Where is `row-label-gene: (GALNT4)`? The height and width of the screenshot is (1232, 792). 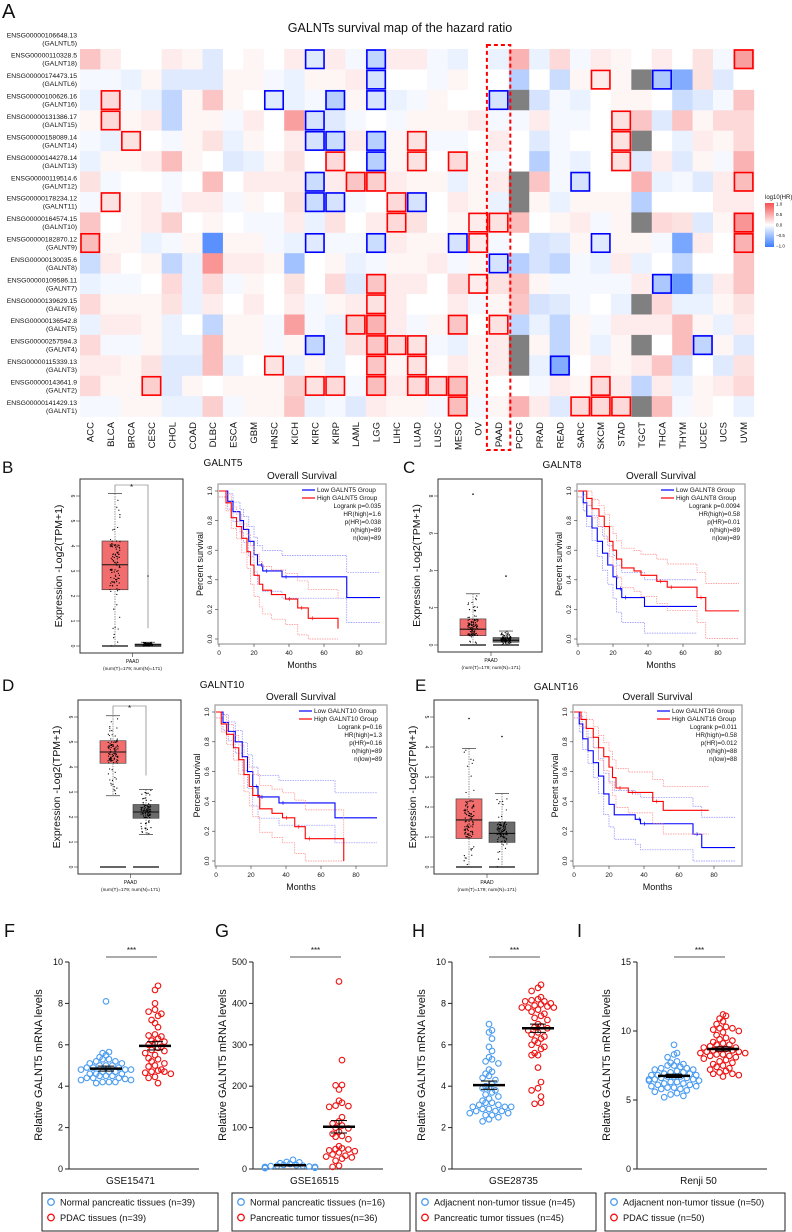
row-label-gene: (GALNT4) is located at coordinates (61, 350).